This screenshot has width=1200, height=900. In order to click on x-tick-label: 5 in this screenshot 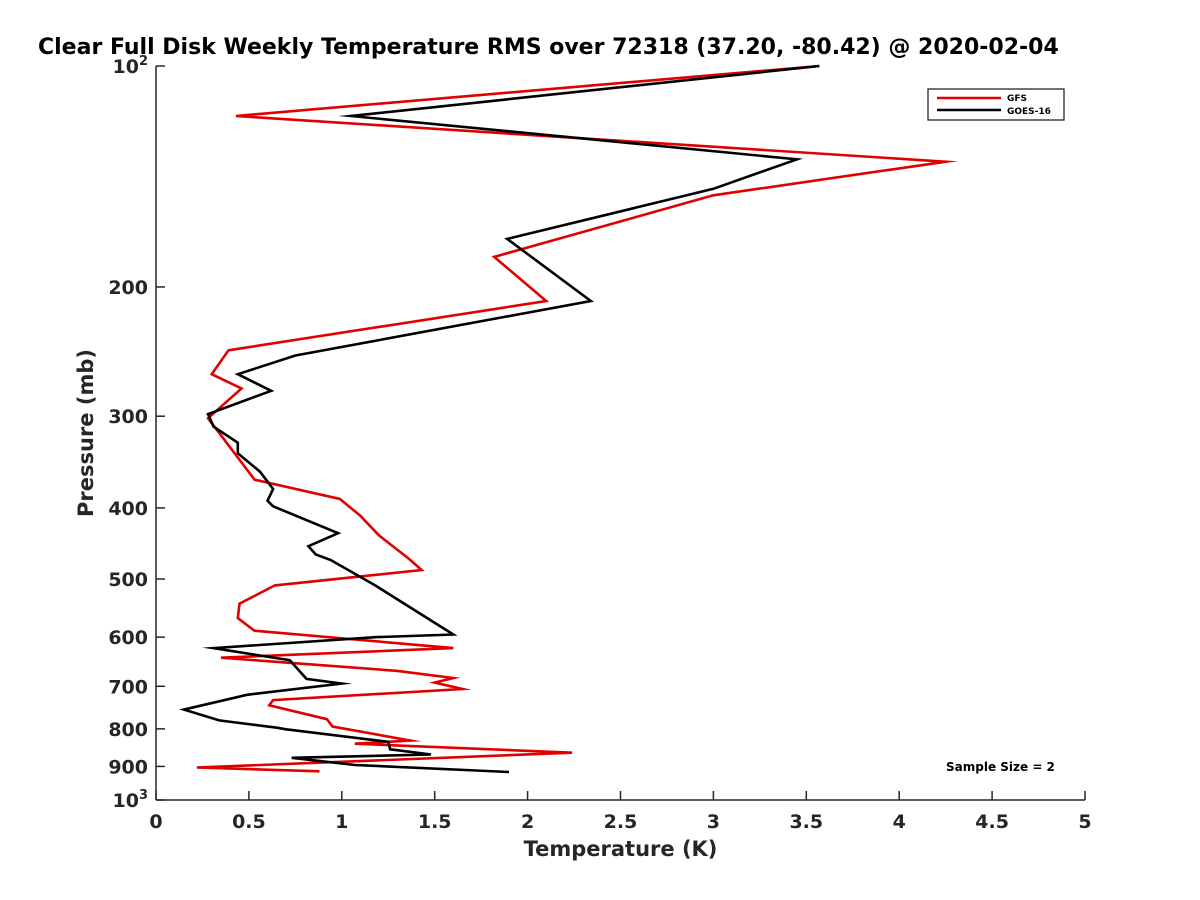, I will do `click(1084, 822)`.